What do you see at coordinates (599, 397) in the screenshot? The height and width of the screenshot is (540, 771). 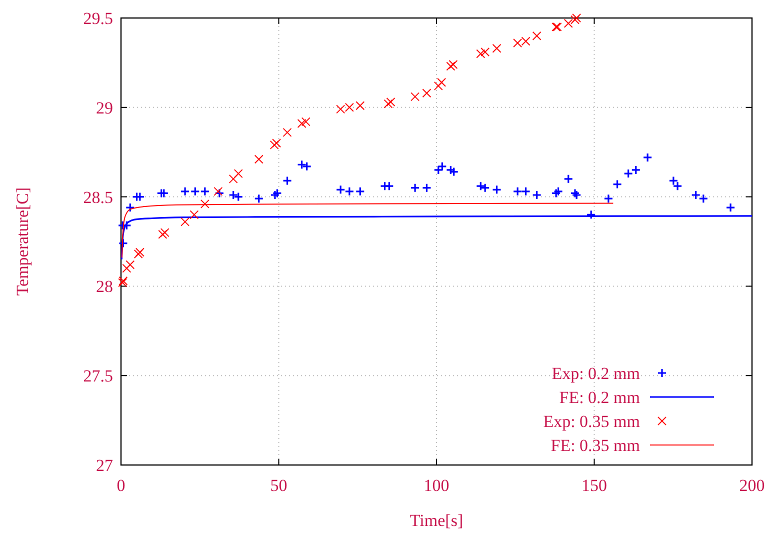 I see `legend-label: FE: 0.2 mm` at bounding box center [599, 397].